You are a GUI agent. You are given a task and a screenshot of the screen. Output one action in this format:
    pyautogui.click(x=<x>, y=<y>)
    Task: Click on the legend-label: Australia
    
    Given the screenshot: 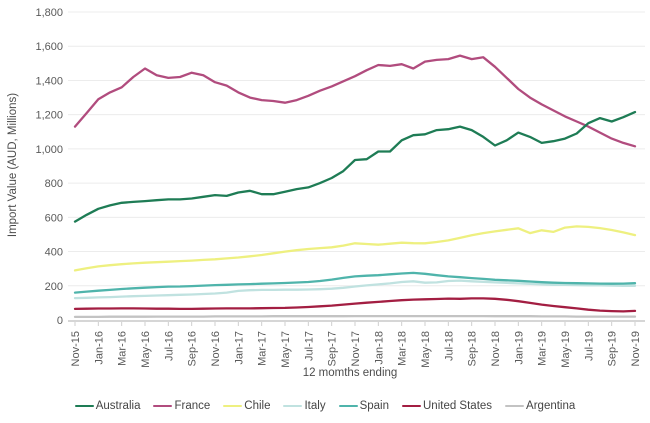 What is the action you would take?
    pyautogui.click(x=118, y=406)
    